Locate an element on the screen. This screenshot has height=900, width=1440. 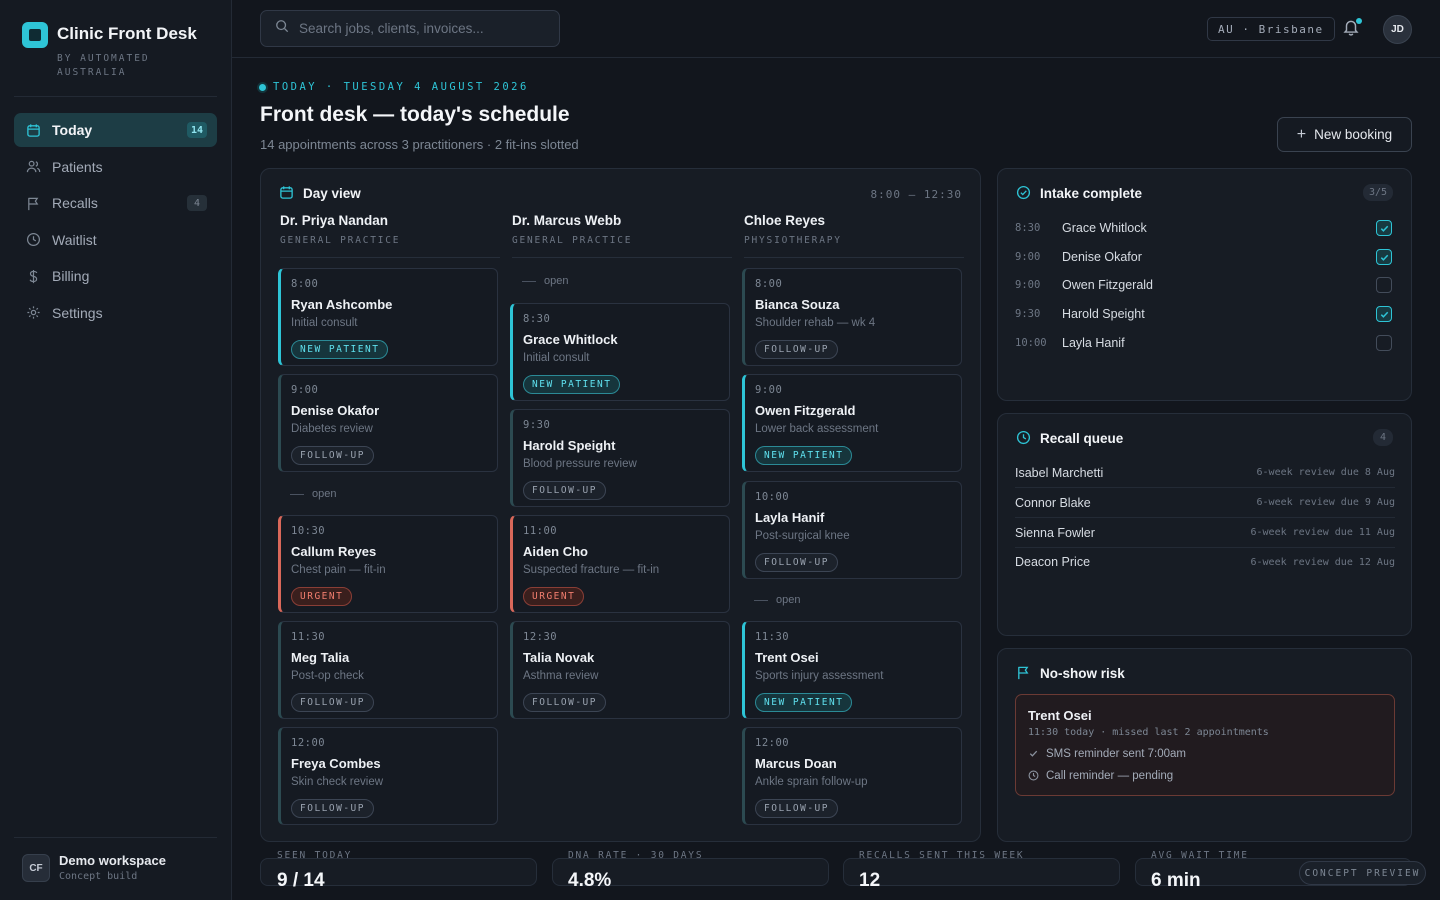
search-box is located at coordinates (410, 28).